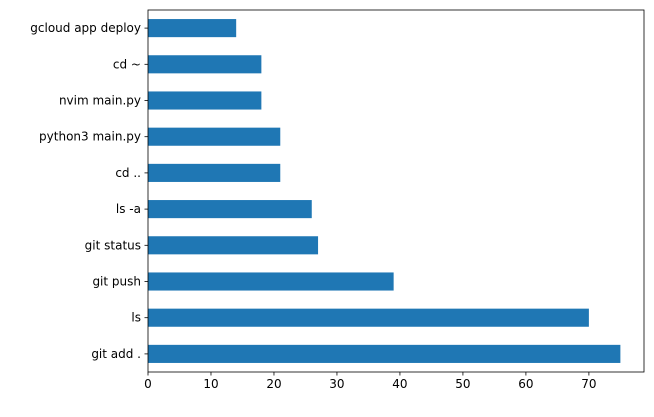 The height and width of the screenshot is (417, 654). Describe the element at coordinates (100, 101) in the screenshot. I see `y-tick-label: nvim main.py` at that location.